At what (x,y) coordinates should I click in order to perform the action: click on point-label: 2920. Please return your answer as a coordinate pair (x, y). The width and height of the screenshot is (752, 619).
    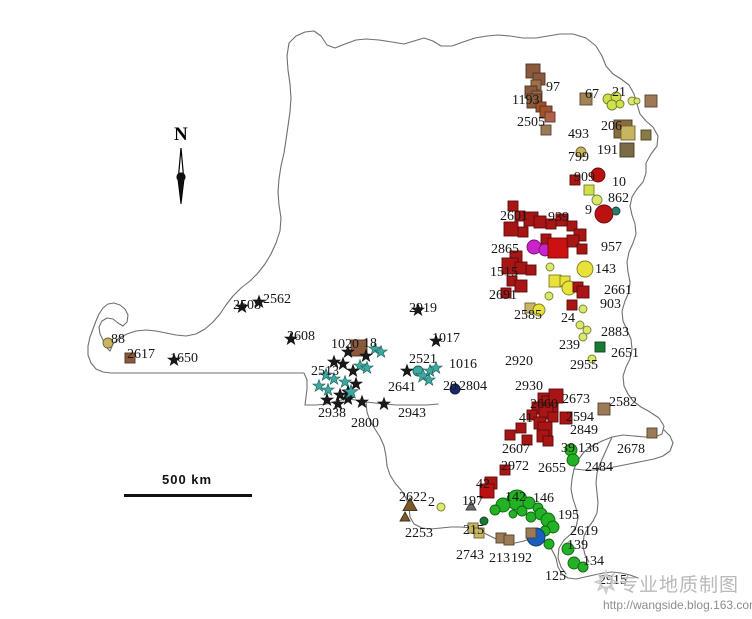
    Looking at the image, I should click on (519, 361).